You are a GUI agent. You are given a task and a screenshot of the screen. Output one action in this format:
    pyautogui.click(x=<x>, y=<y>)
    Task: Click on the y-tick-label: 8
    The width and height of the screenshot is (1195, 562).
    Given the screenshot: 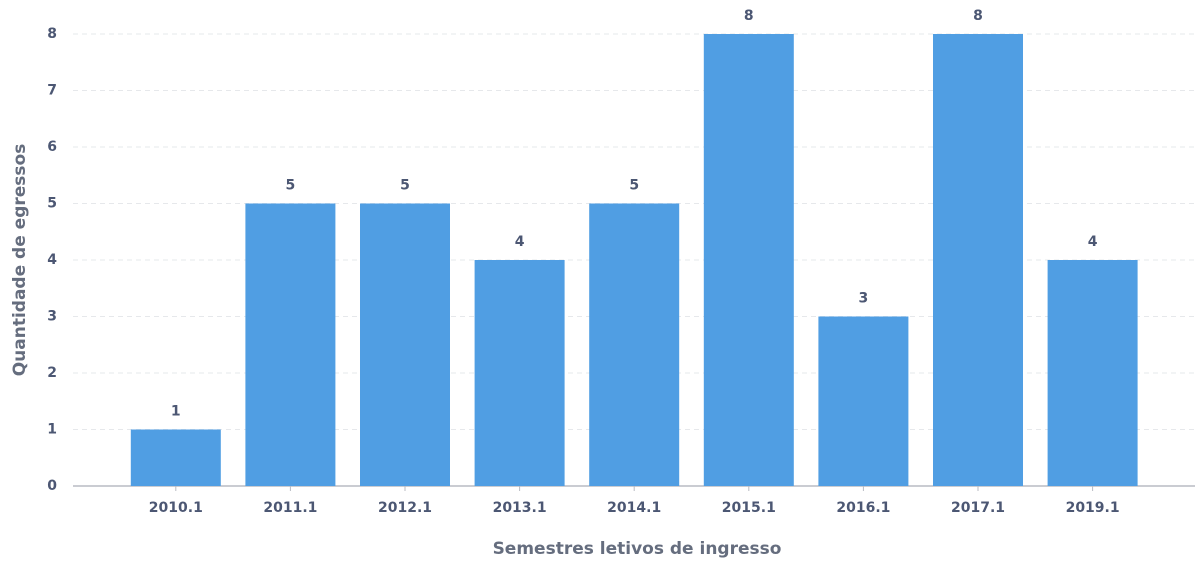 What is the action you would take?
    pyautogui.click(x=52, y=34)
    